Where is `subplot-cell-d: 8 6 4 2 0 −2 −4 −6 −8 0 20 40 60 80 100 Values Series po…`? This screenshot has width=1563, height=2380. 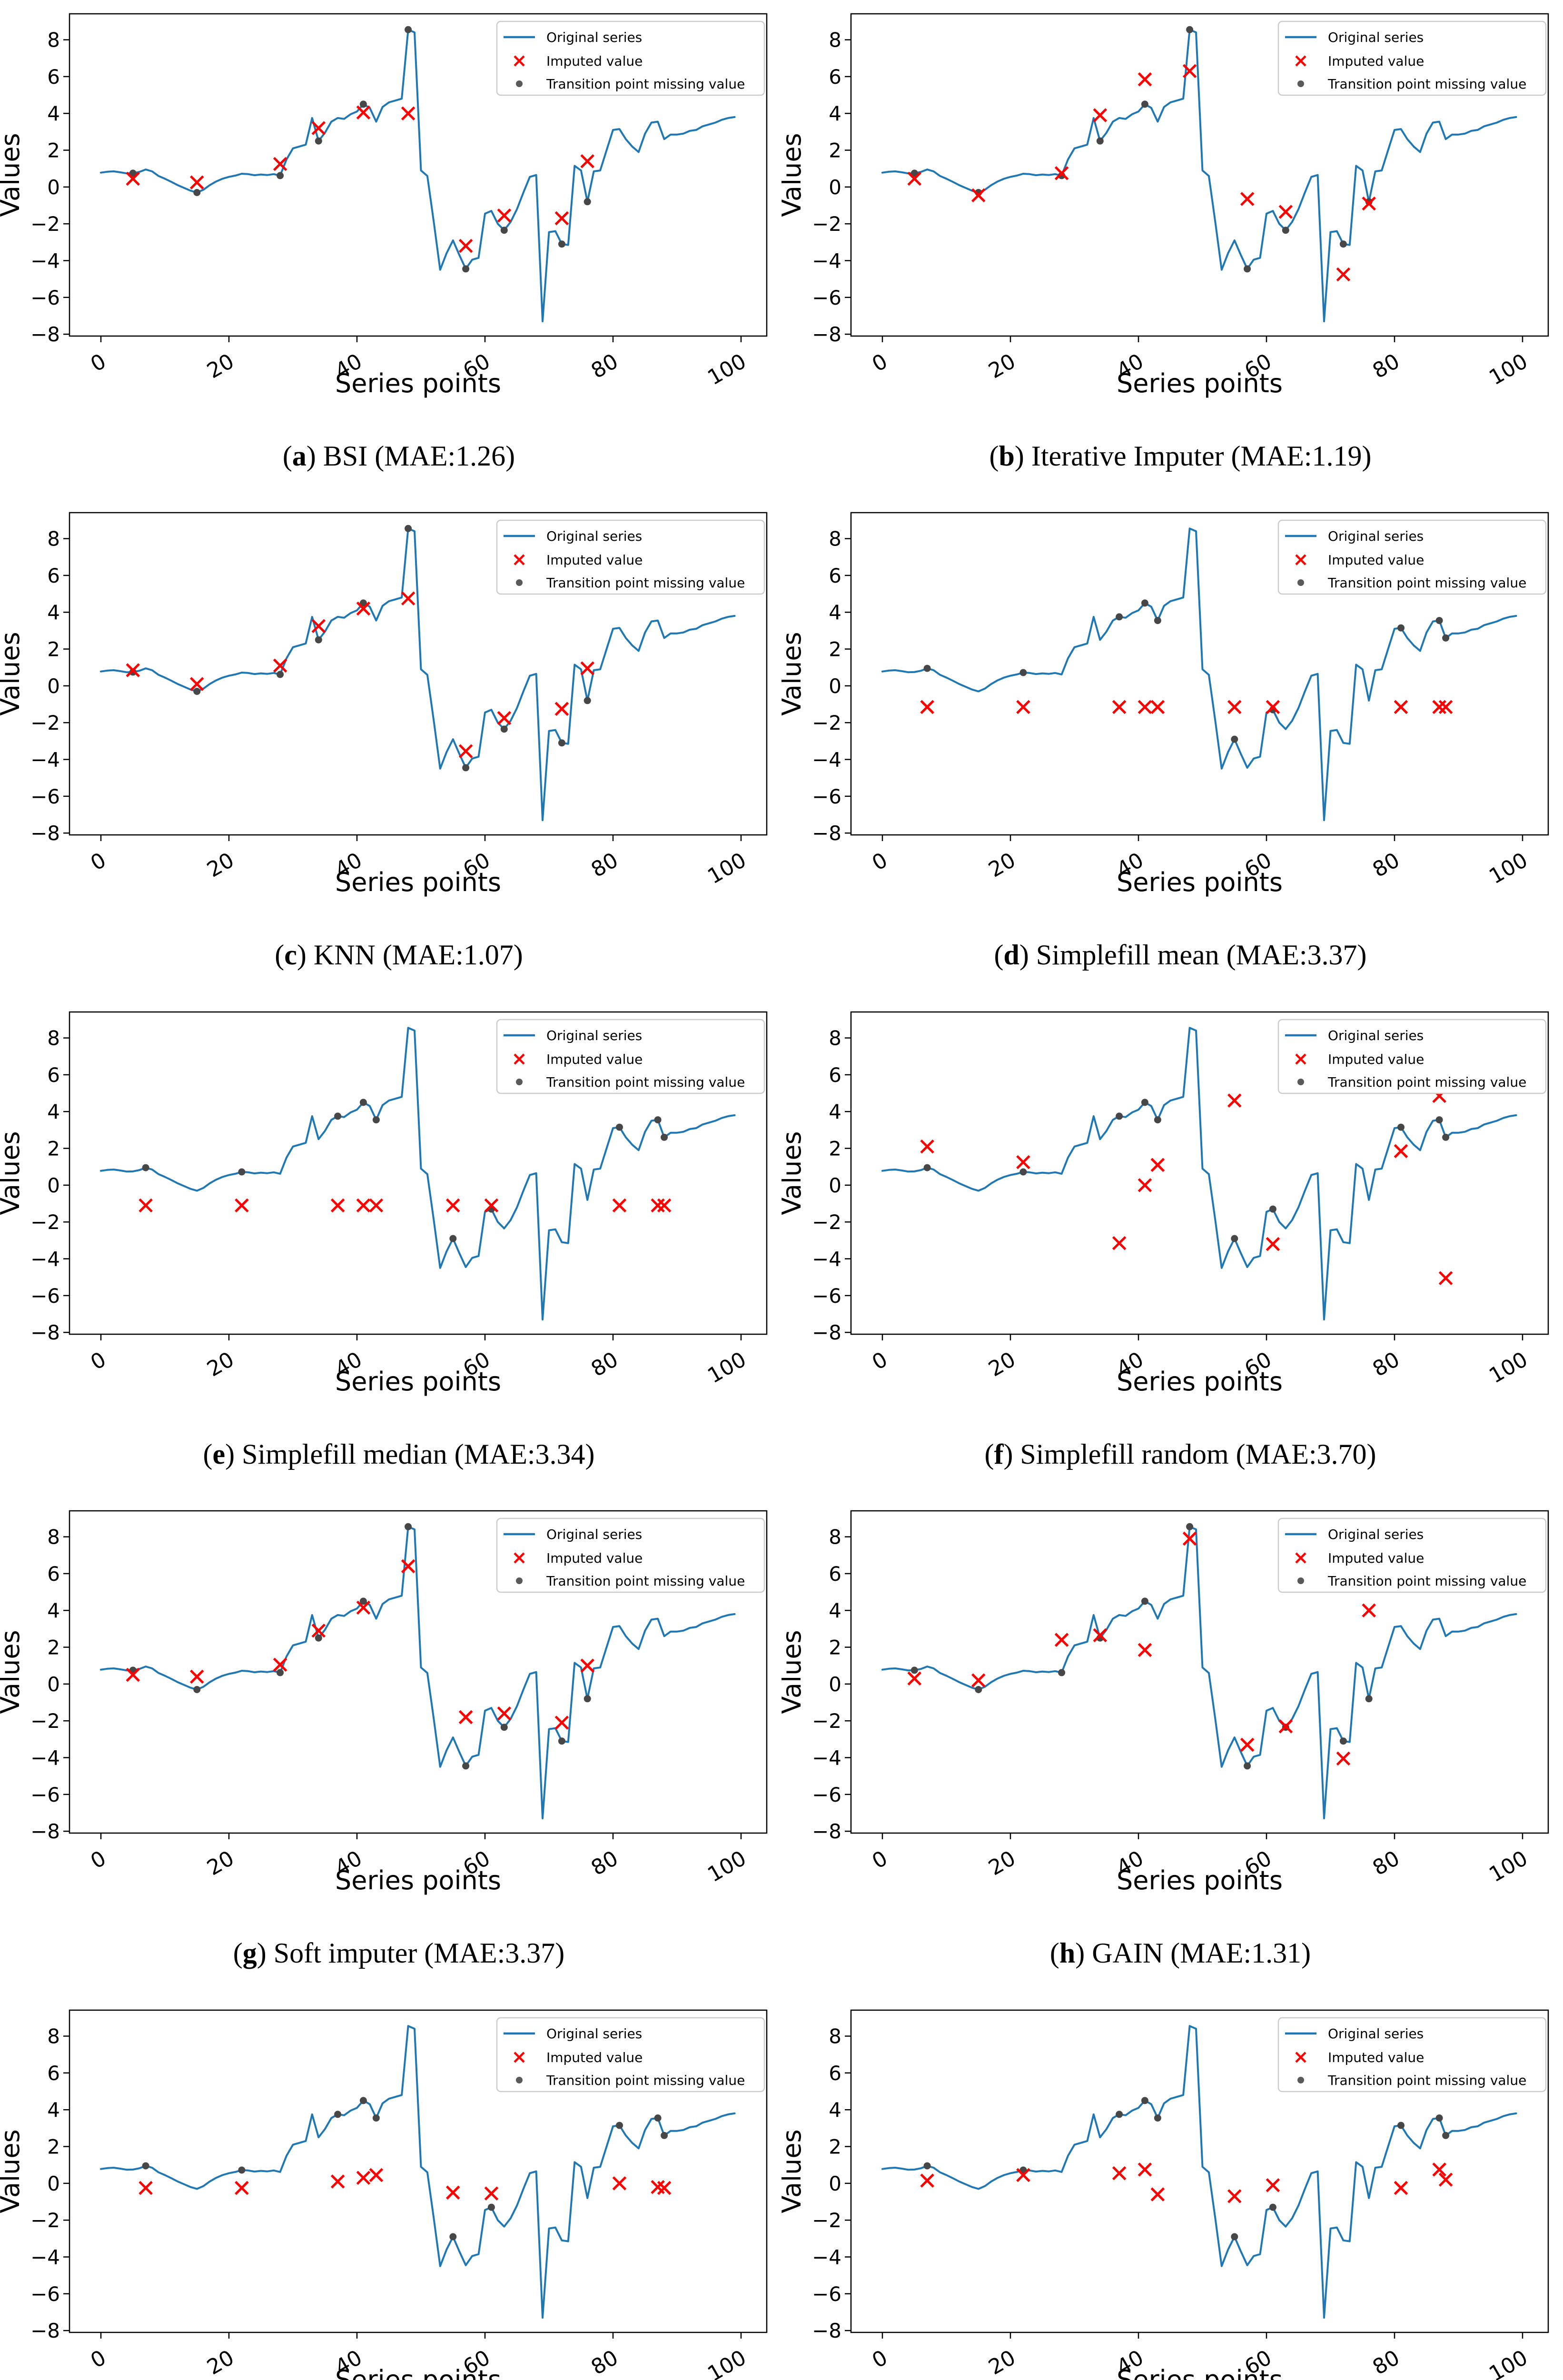 subplot-cell-d: 8 6 4 2 0 −2 −4 −6 −8 0 20 40 60 80 100 Values Series po… is located at coordinates (1173, 748).